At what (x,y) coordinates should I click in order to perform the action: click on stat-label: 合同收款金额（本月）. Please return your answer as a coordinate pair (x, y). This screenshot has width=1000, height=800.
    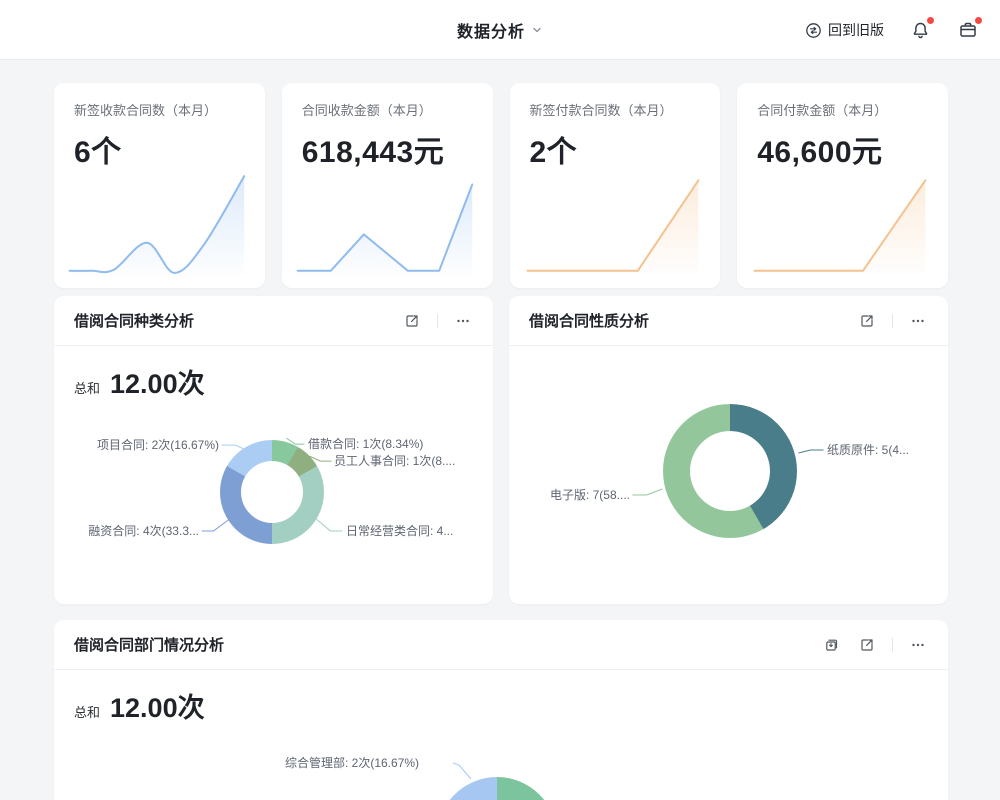
    Looking at the image, I should click on (366, 110).